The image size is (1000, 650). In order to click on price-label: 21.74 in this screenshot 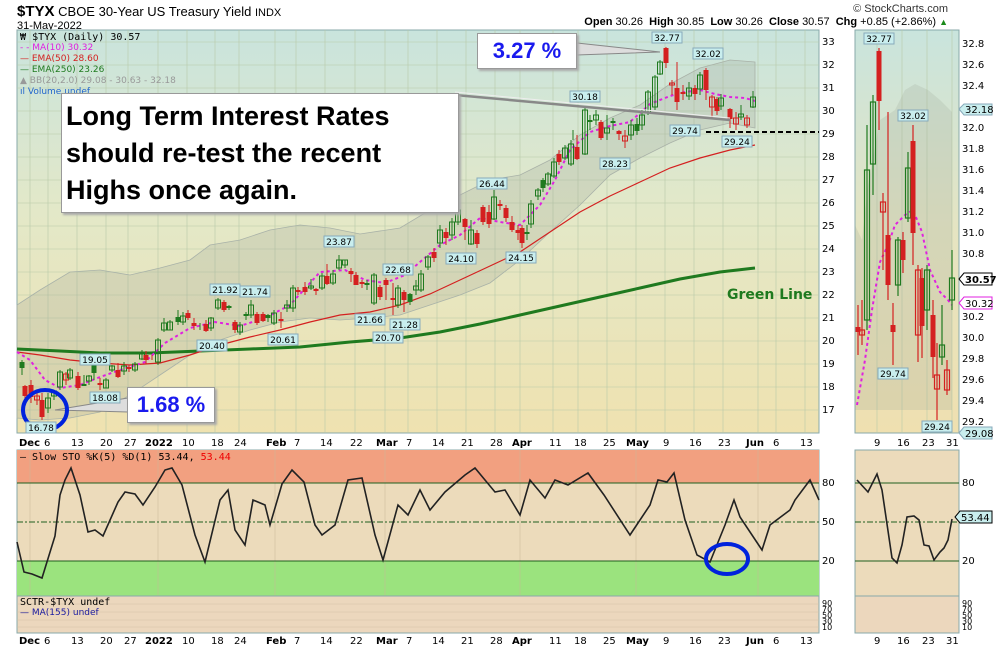, I will do `click(255, 291)`.